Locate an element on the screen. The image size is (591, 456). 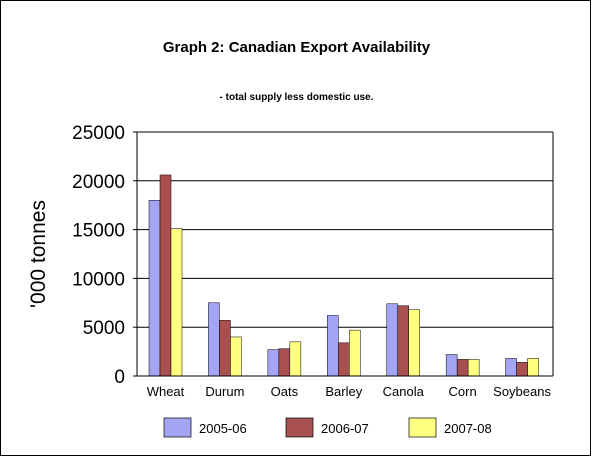
y-tick-label: 10000 is located at coordinates (98, 279).